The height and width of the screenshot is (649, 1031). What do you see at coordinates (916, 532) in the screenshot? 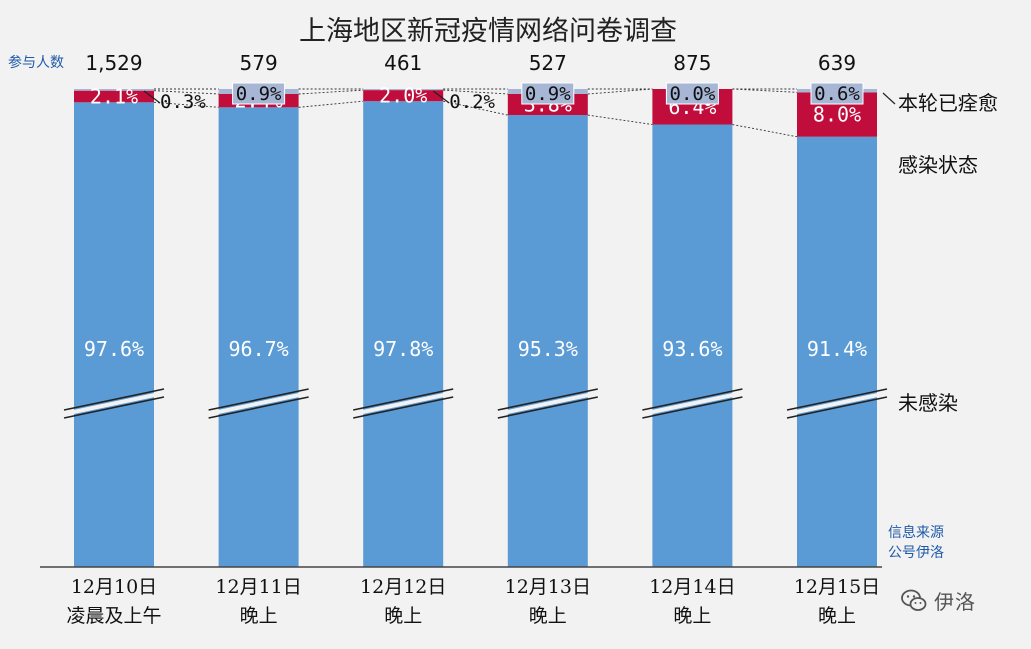
I see `source-line: 信息来源` at bounding box center [916, 532].